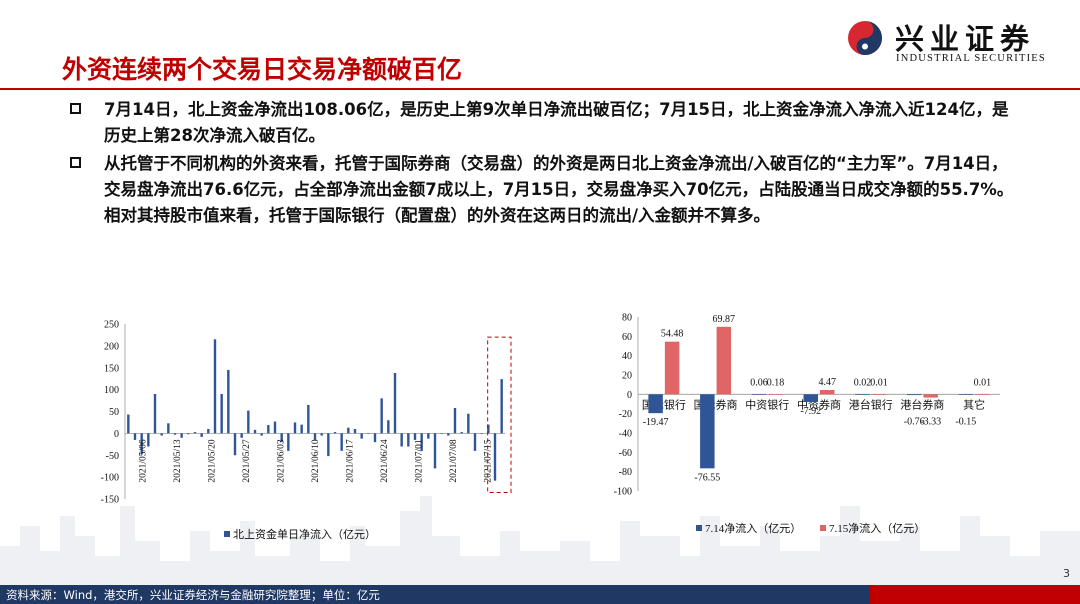 The width and height of the screenshot is (1080, 604). What do you see at coordinates (212, 461) in the screenshot?
I see `x-tick-label: 2021/05/20` at bounding box center [212, 461].